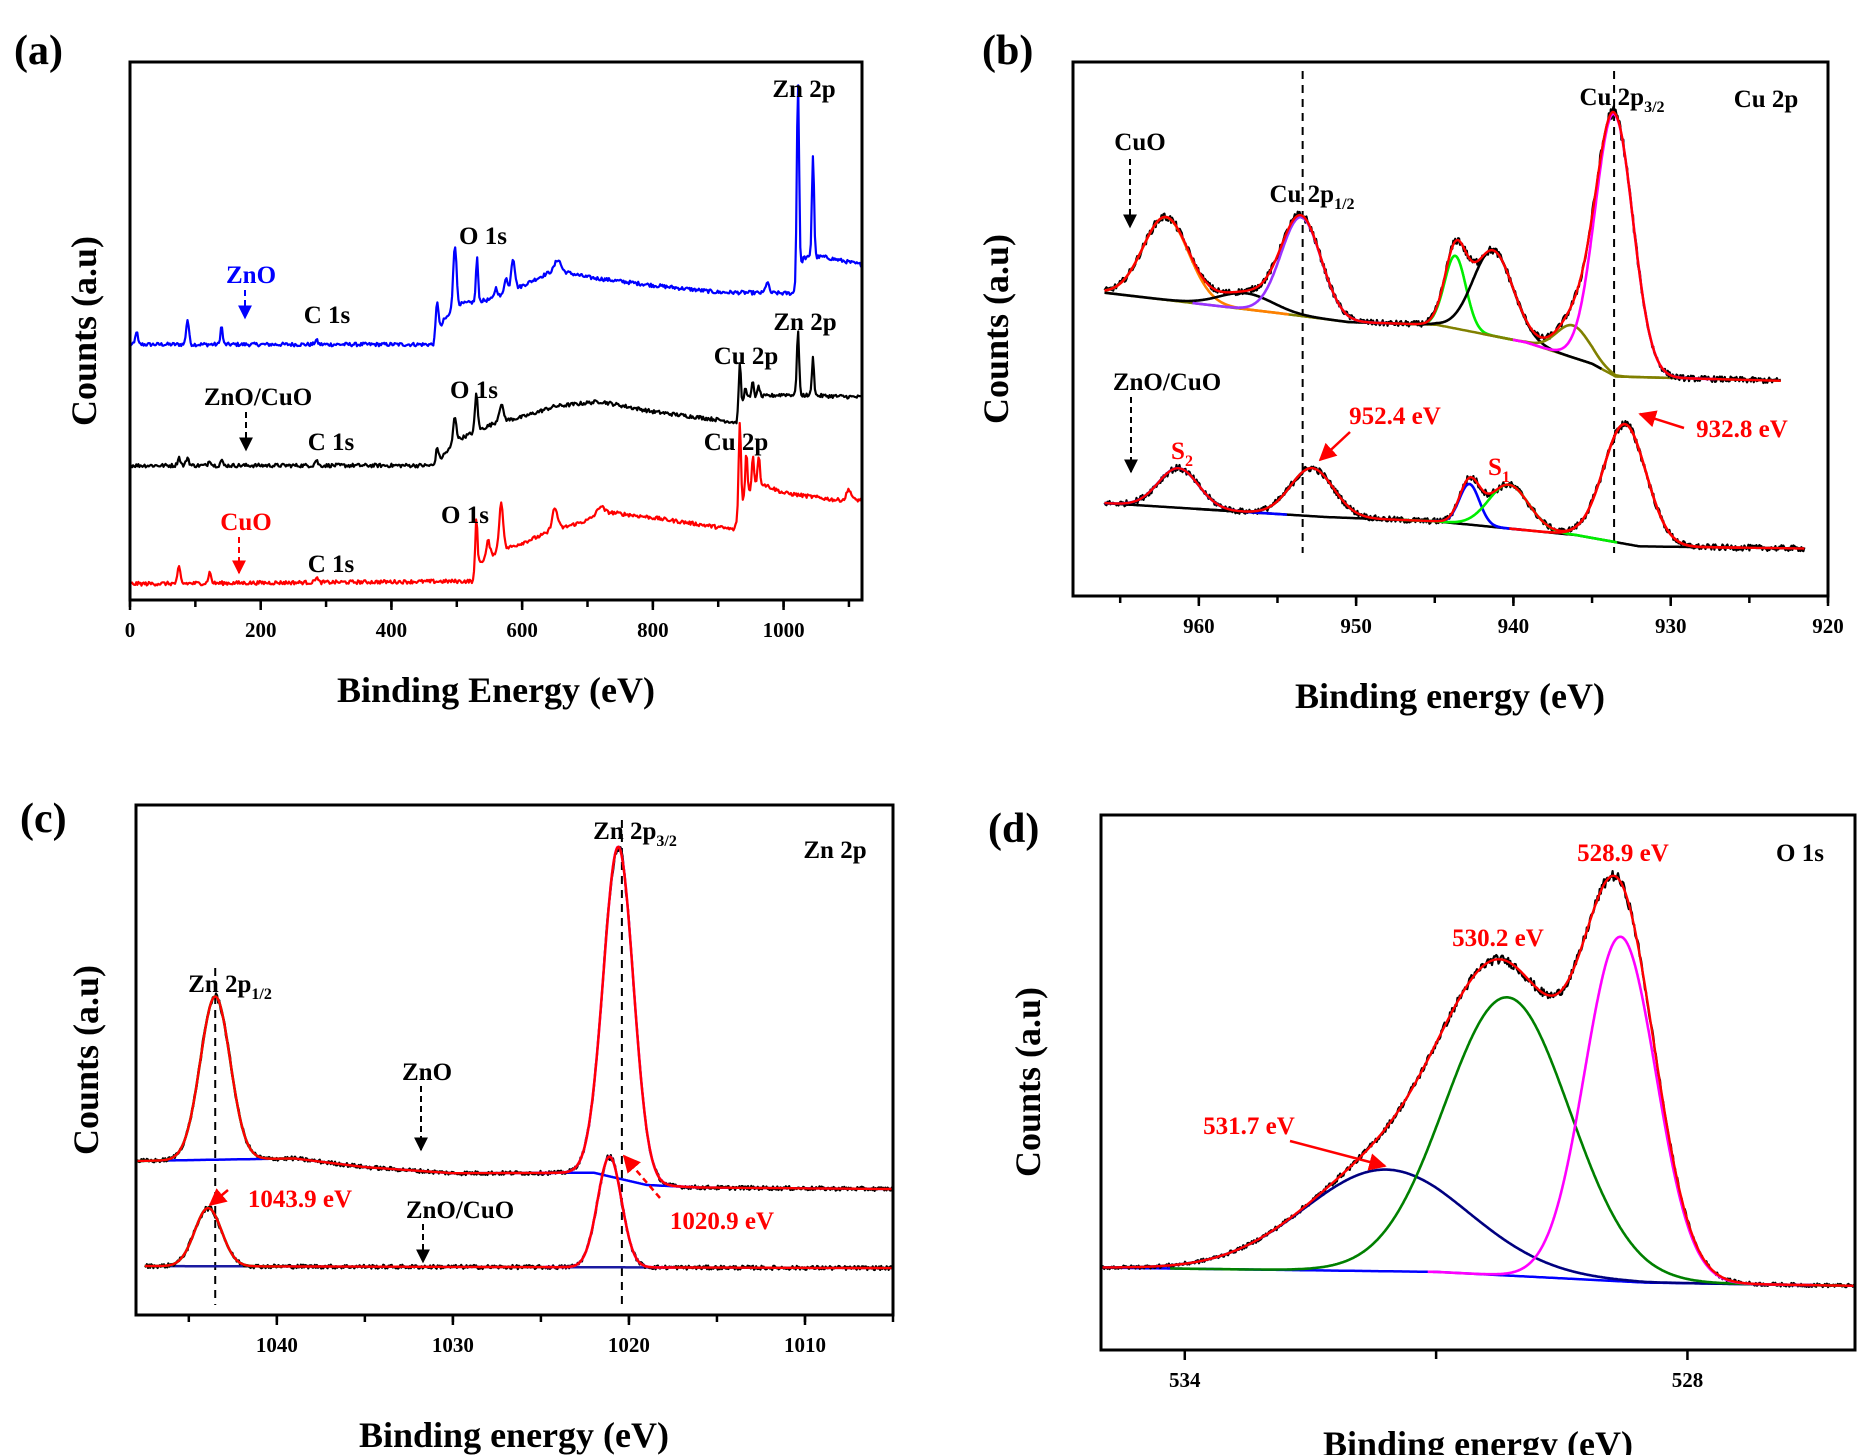 This screenshot has width=1860, height=1455. I want to click on x-tick-label: 940, so click(1514, 626).